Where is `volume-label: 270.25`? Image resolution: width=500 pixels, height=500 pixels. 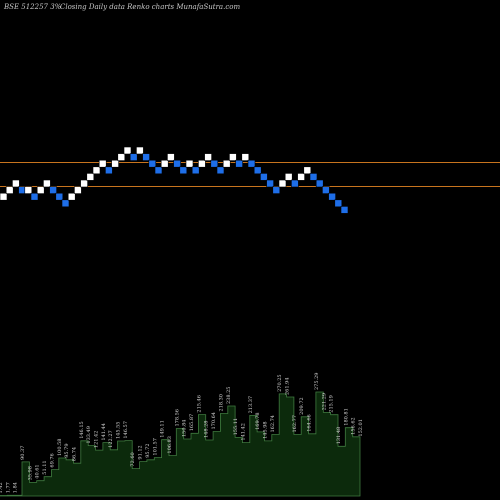
volume-label: 270.25 is located at coordinates (280, 383).